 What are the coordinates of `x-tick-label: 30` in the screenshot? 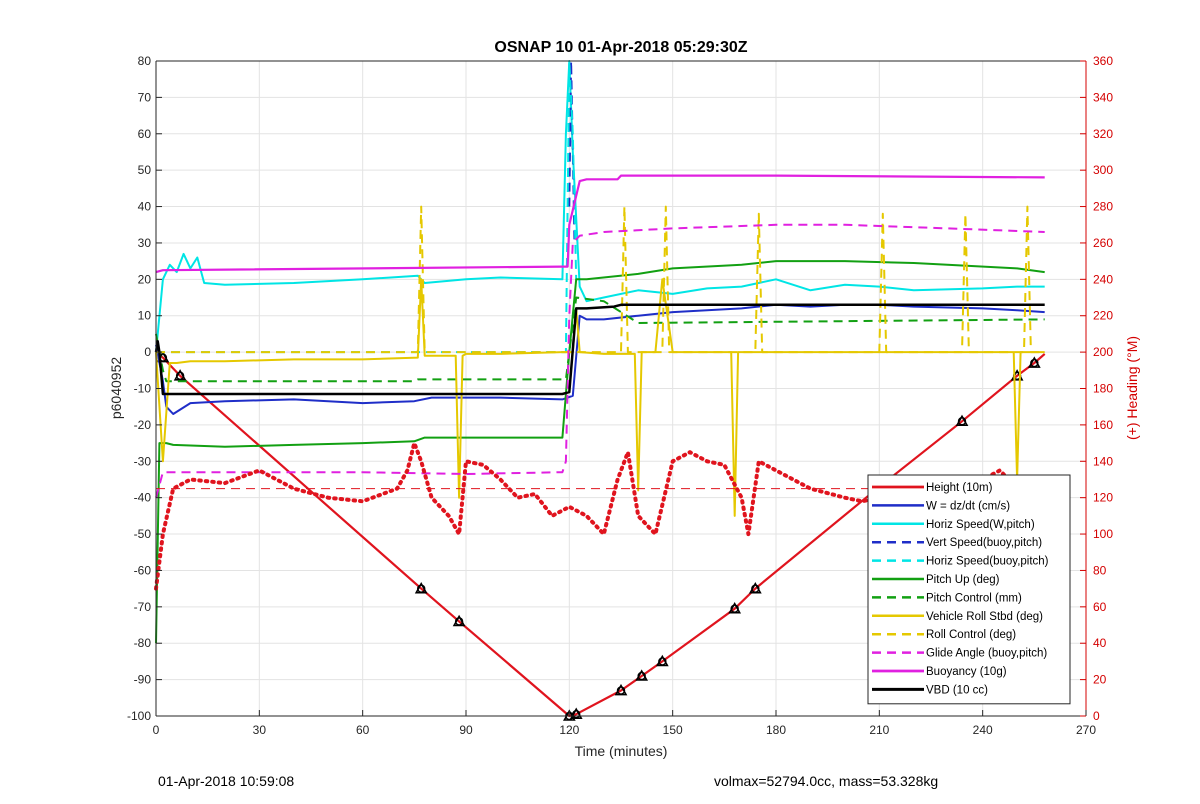 It's located at (260, 730).